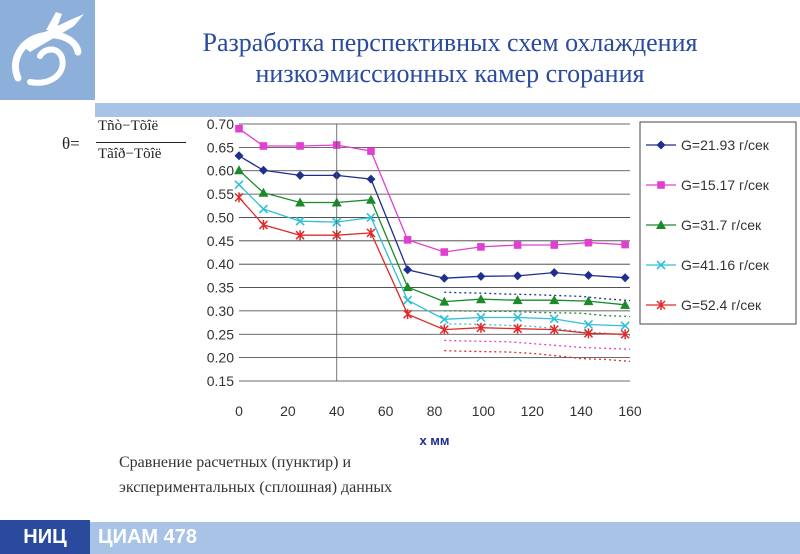  Describe the element at coordinates (141, 142) in the screenshot. I see `formula-fraction-bar` at that location.